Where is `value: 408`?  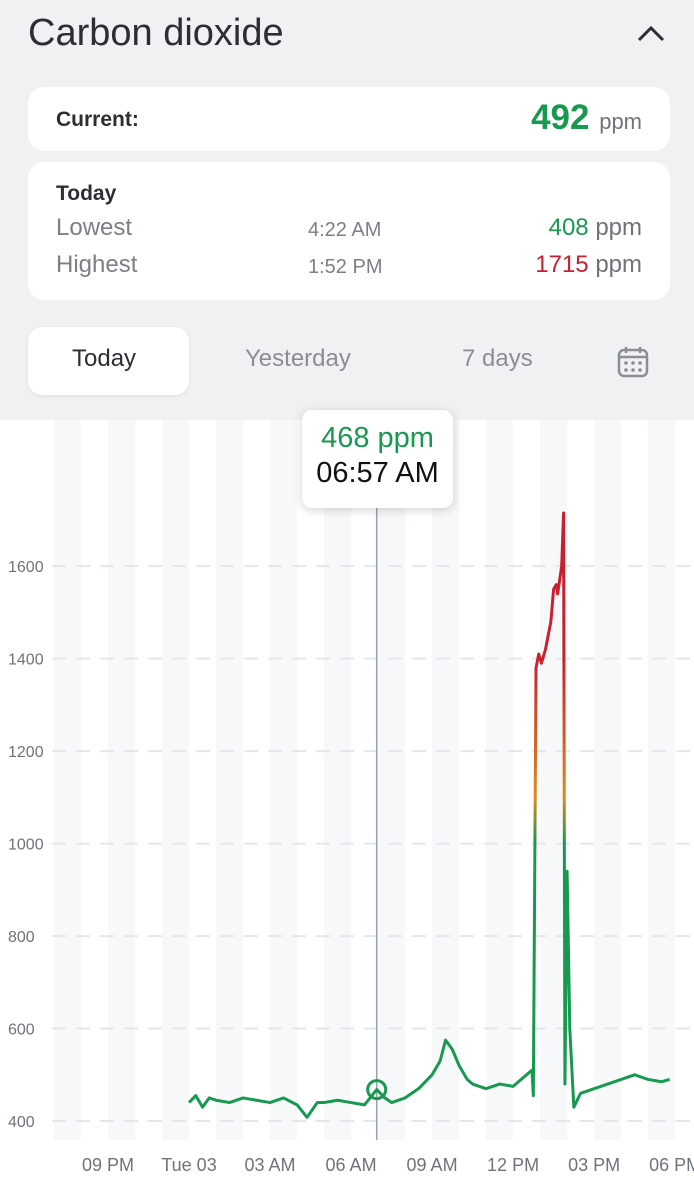
value: 408 is located at coordinates (568, 227).